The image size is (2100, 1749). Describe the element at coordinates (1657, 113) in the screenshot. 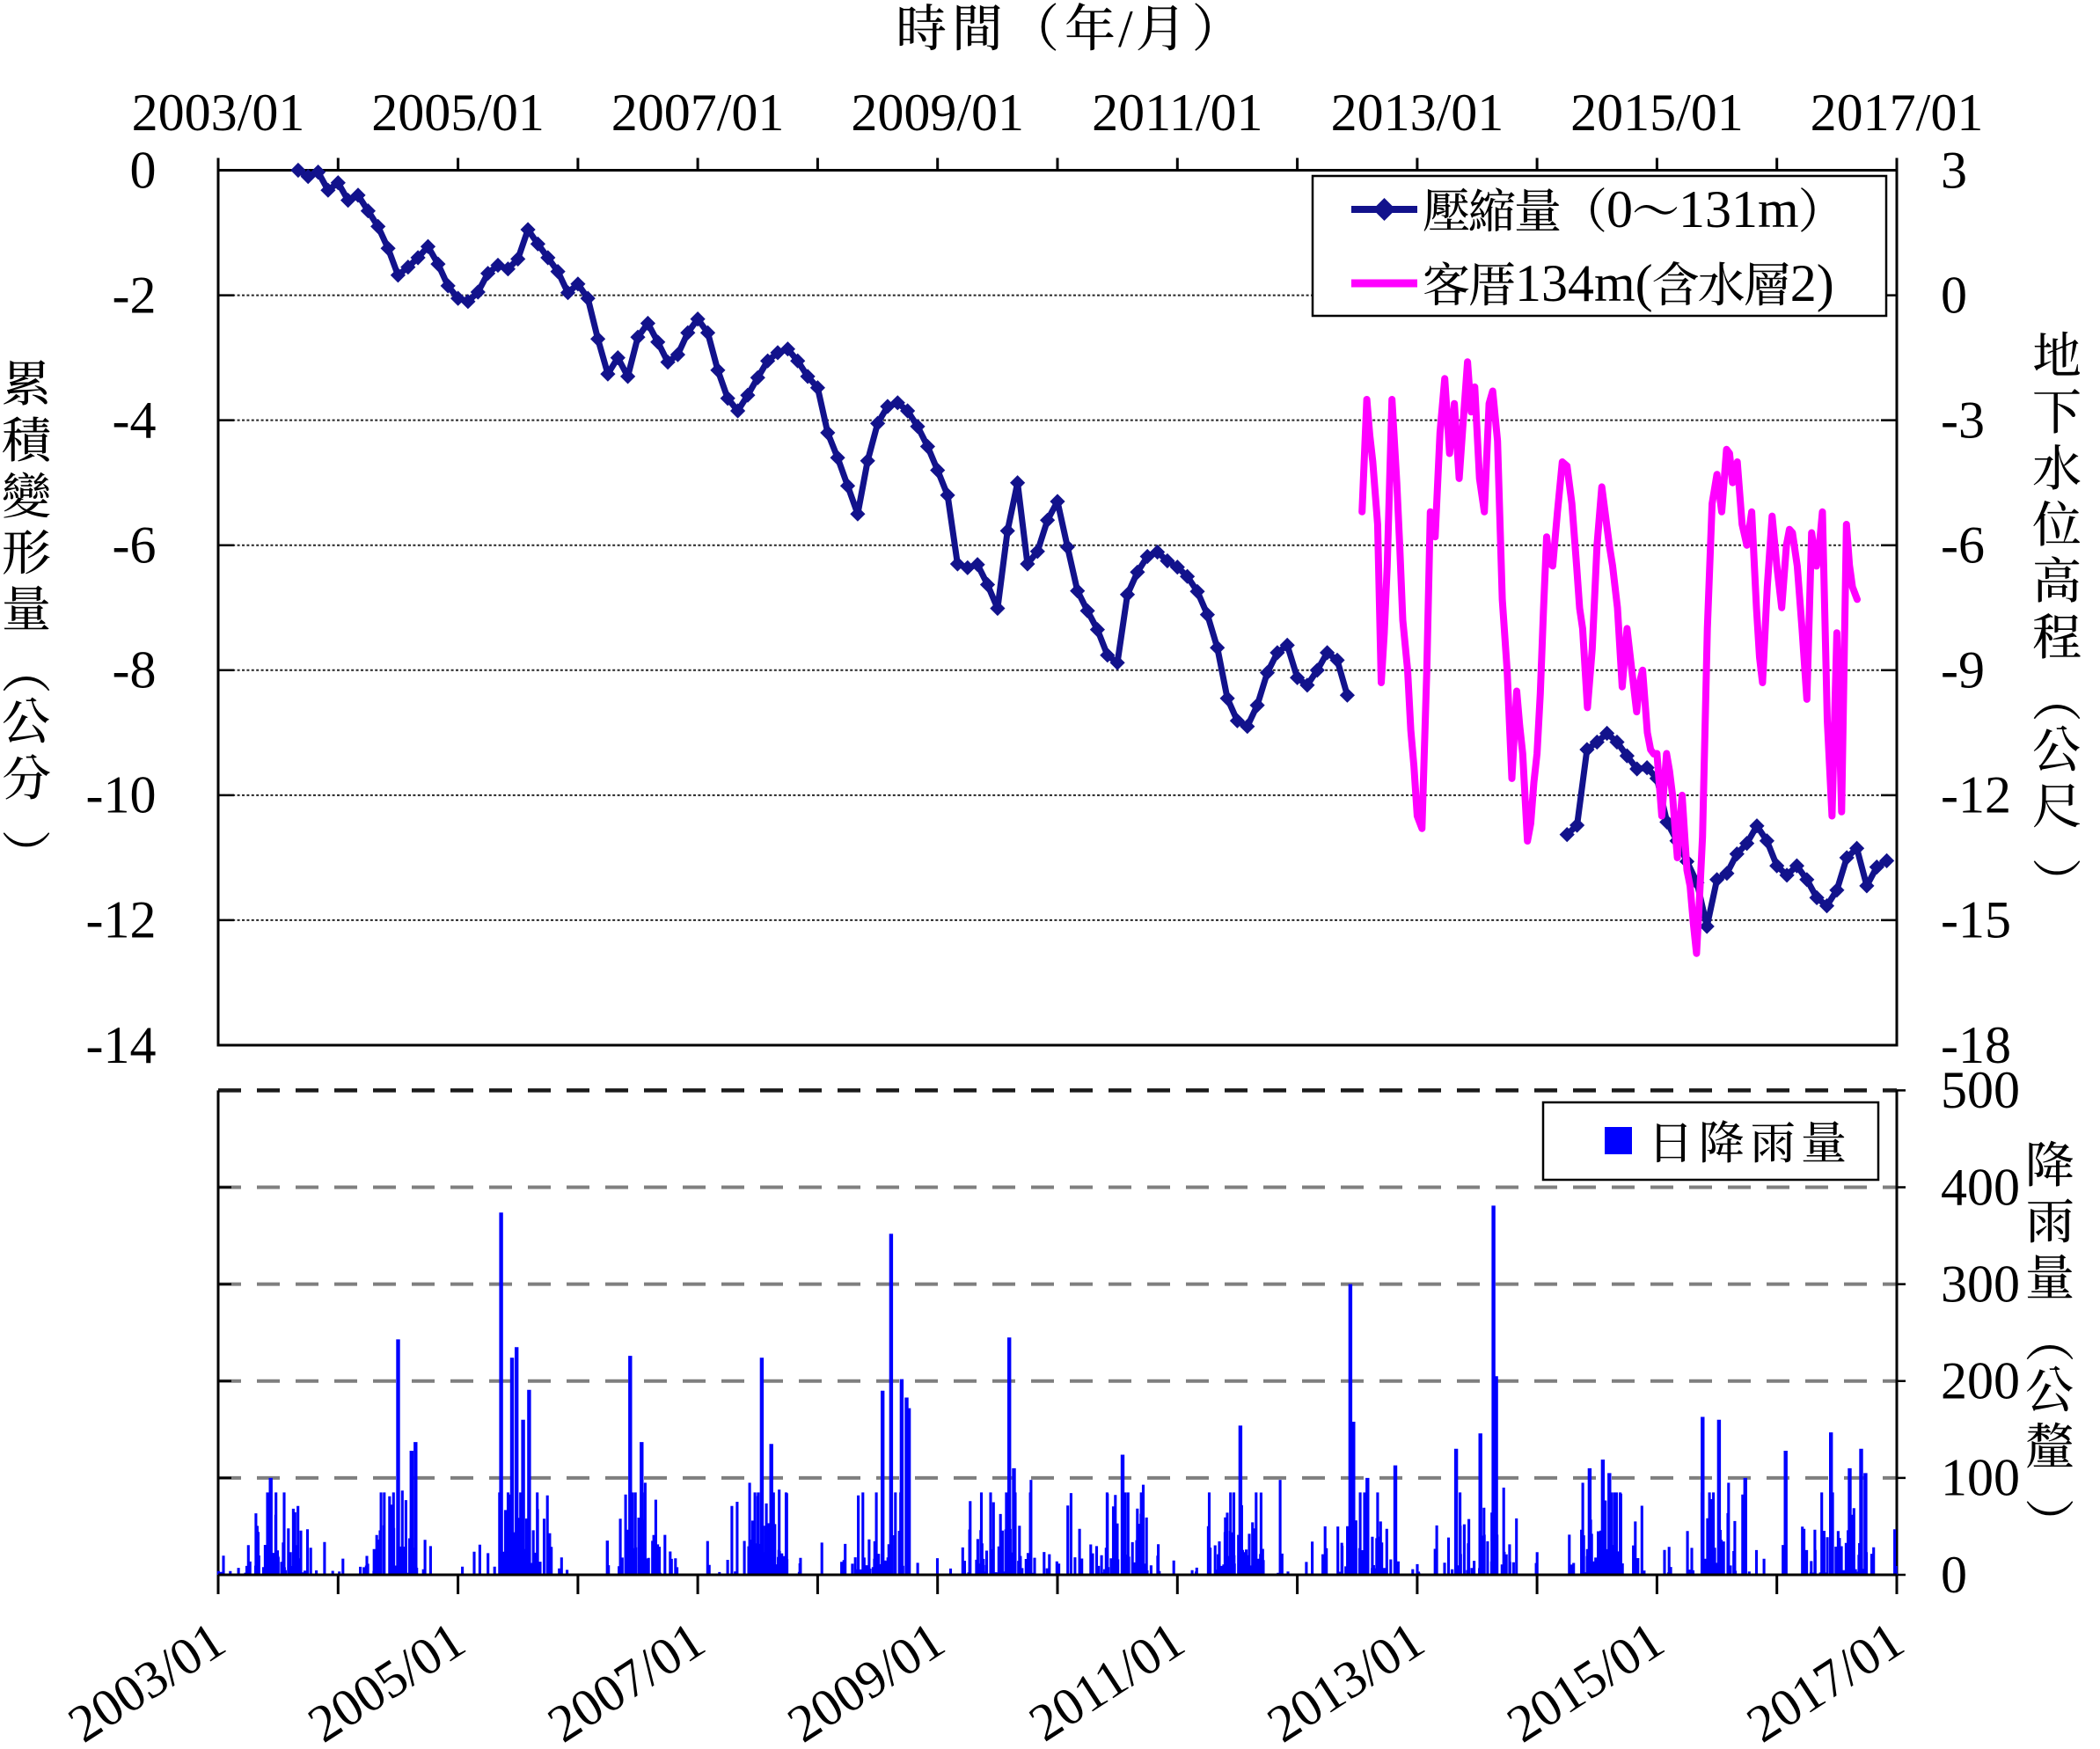

I see `svg-text: 2015/01` at that location.